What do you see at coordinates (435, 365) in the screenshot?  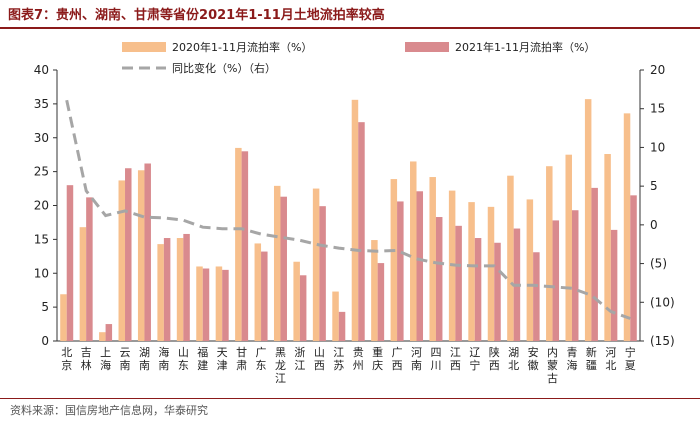 I see `category-label: 川` at bounding box center [435, 365].